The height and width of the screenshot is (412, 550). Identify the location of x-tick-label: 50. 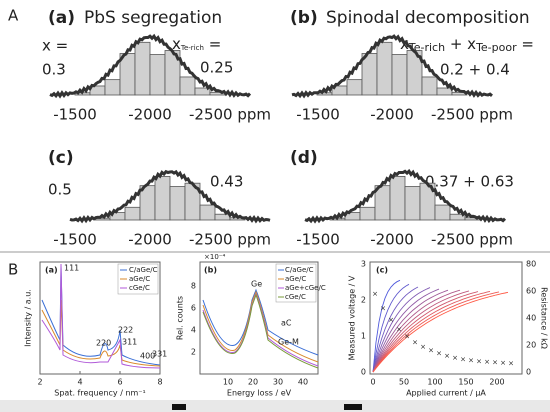
(404, 382).